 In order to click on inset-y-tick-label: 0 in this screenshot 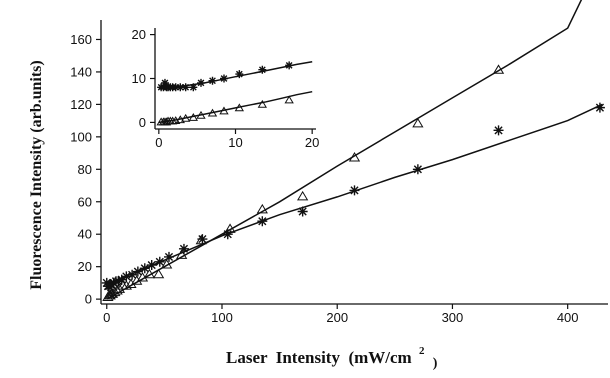, I will do `click(142, 122)`.